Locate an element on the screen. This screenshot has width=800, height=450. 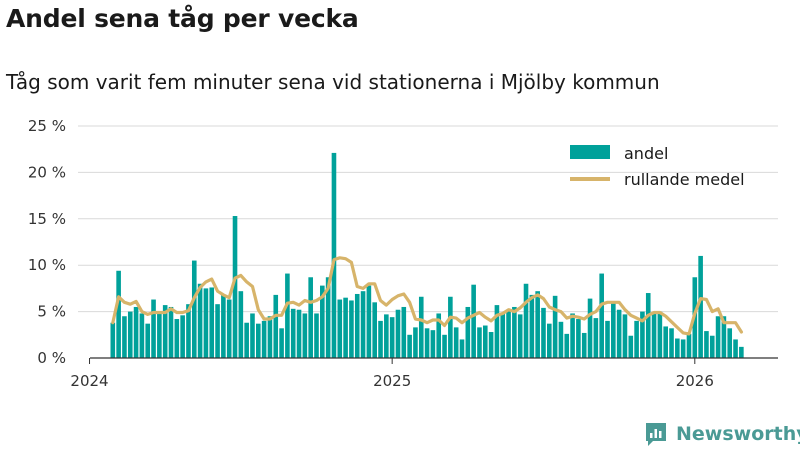
legend: andel rullande medel is located at coordinates (657, 166).